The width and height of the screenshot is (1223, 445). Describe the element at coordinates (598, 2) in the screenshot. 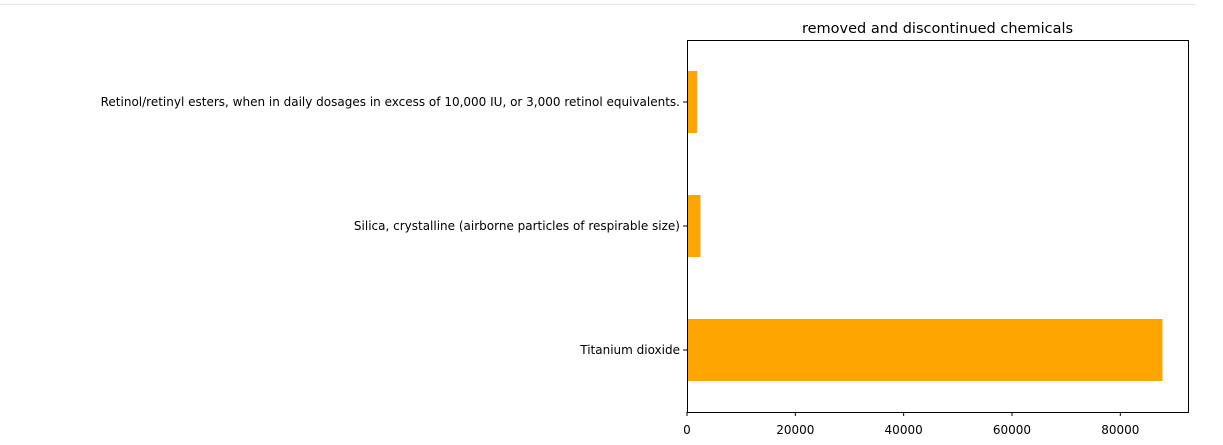

I see `notebook-cell-divider` at that location.